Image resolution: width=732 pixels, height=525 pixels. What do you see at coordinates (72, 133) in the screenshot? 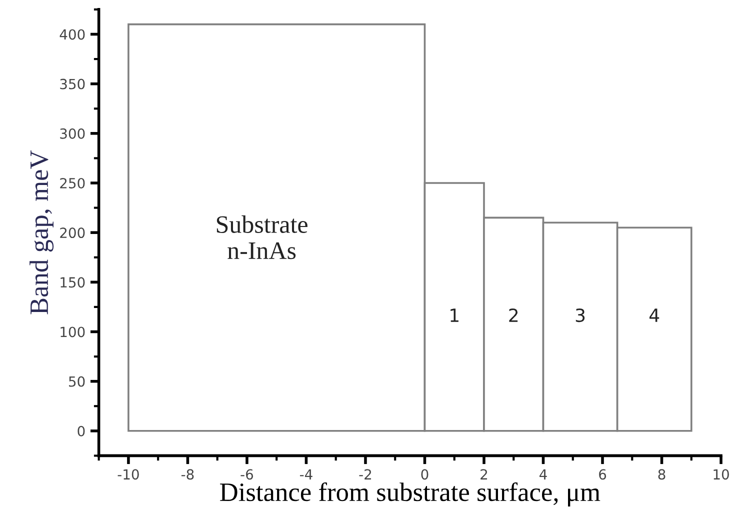
I see `y-tick-label: 300` at bounding box center [72, 133].